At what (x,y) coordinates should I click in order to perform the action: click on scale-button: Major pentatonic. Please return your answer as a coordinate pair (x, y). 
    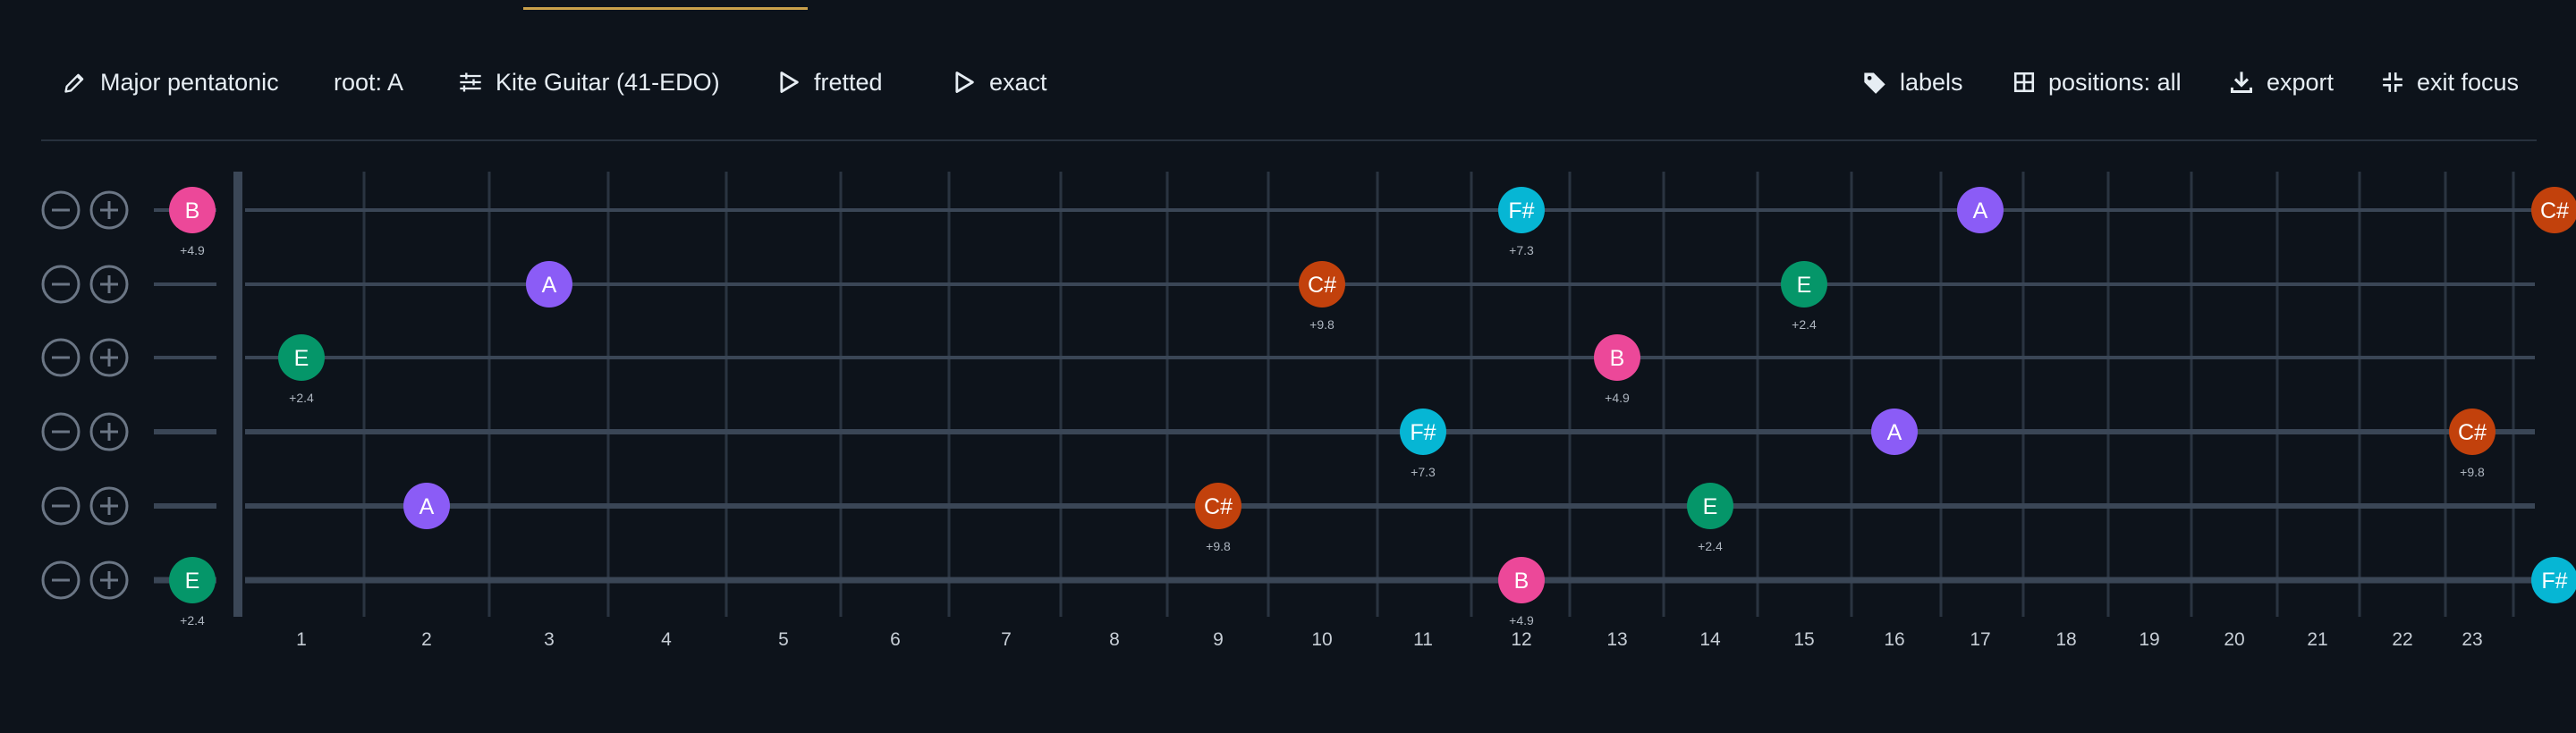
    Looking at the image, I should click on (171, 82).